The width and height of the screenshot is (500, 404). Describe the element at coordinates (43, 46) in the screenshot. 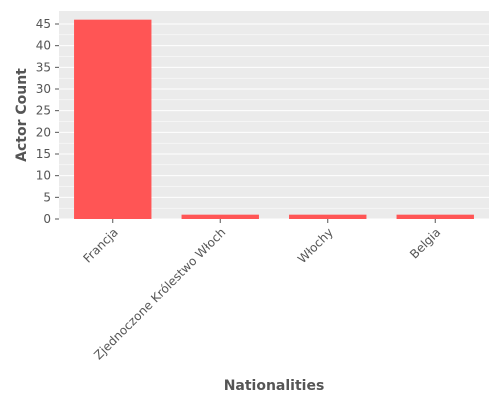

I see `y-tick-label: 40` at that location.